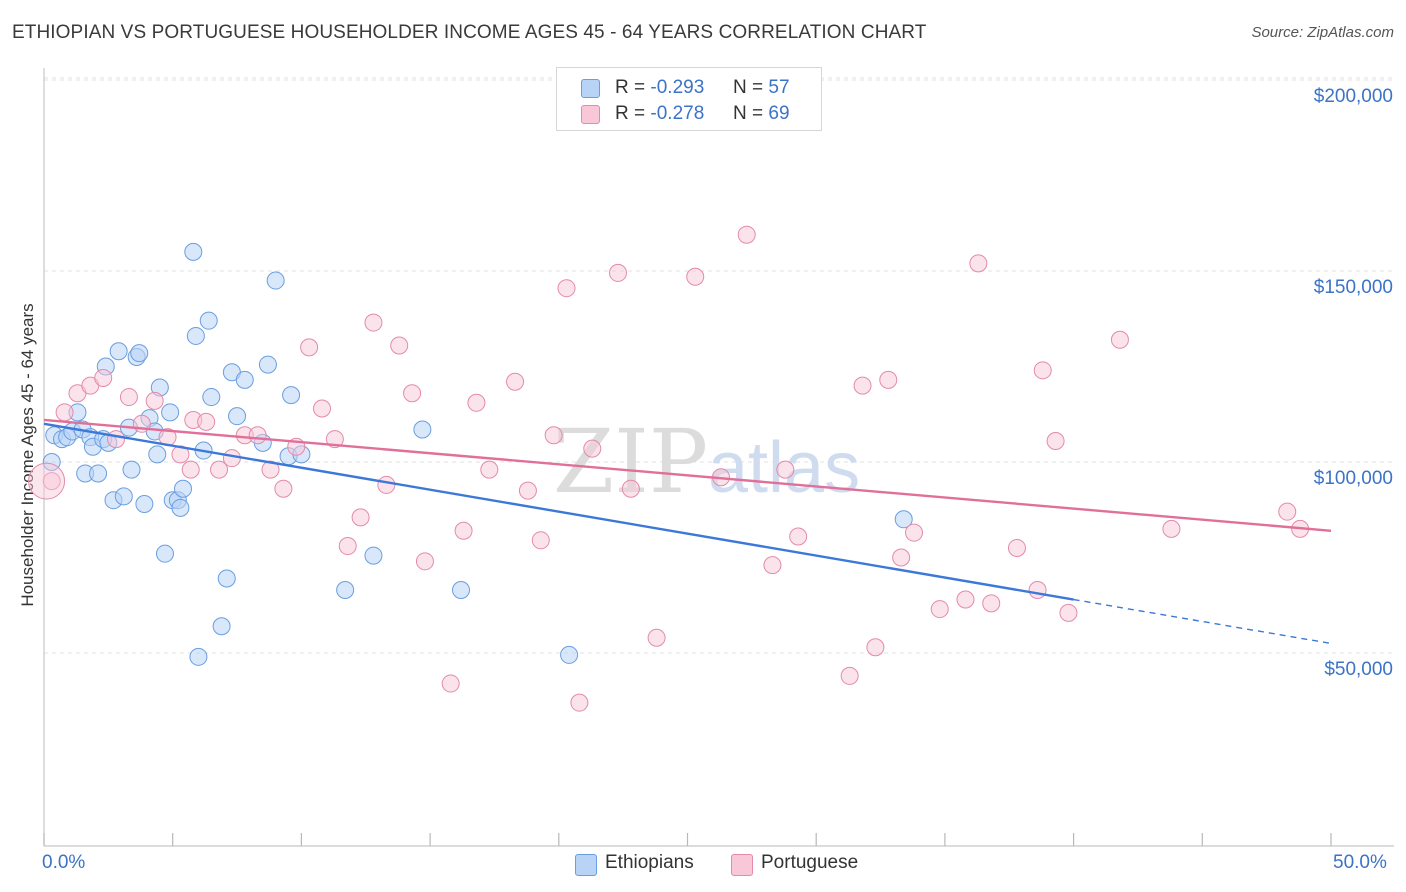  Describe the element at coordinates (748, 113) in the screenshot. I see `legend-n-label: N =` at that location.